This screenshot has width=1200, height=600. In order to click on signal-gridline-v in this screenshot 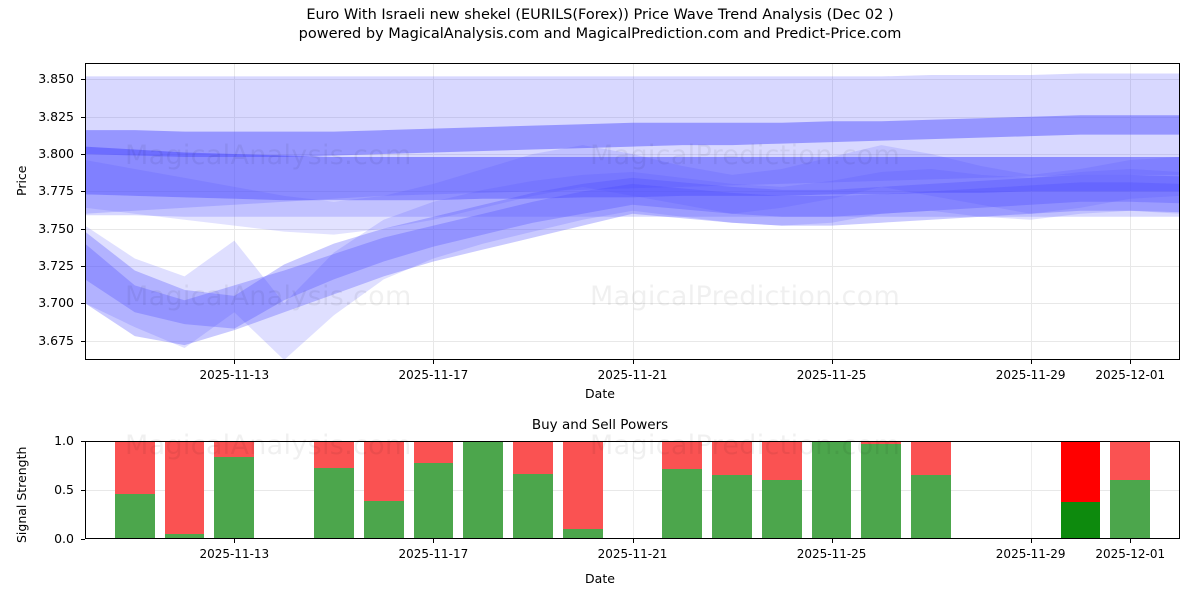, I will do `click(1031, 490)`.